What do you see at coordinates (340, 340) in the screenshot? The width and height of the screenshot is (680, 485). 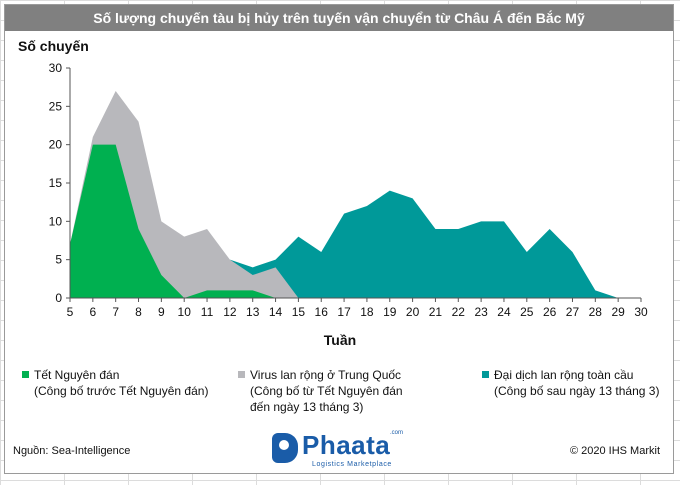 I see `x-axis-label: Tuần` at bounding box center [340, 340].